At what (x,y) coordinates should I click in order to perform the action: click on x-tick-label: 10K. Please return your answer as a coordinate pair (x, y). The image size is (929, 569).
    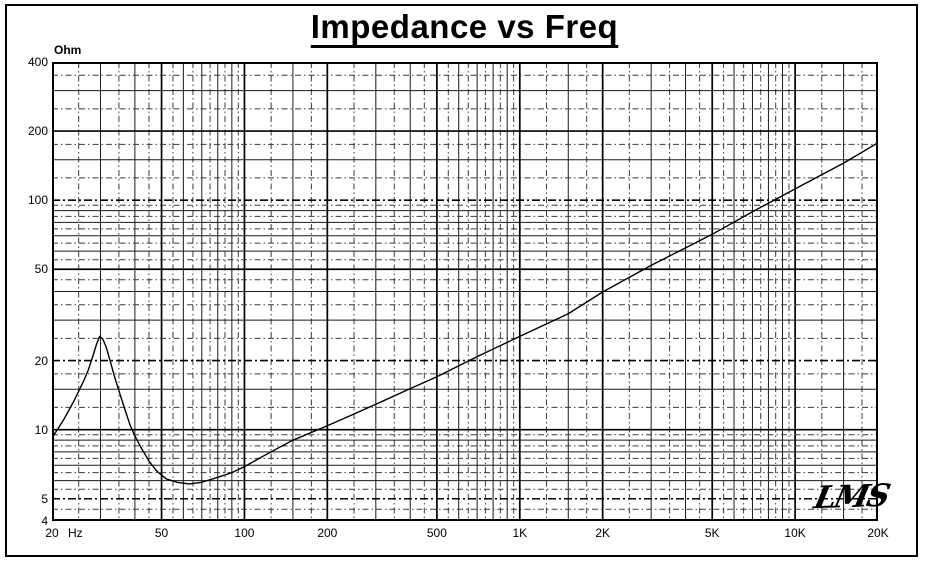
    Looking at the image, I should click on (795, 533).